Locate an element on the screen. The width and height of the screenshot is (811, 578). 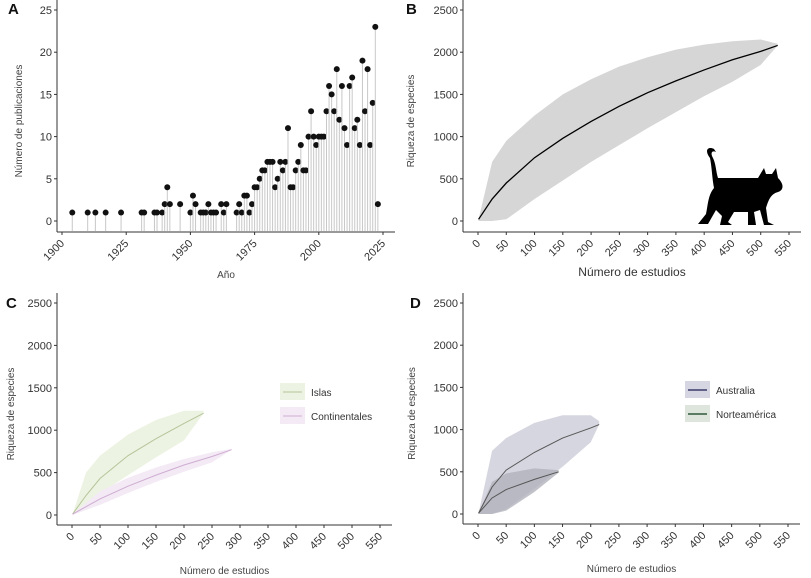
legend-label: Australia is located at coordinates (735, 391).